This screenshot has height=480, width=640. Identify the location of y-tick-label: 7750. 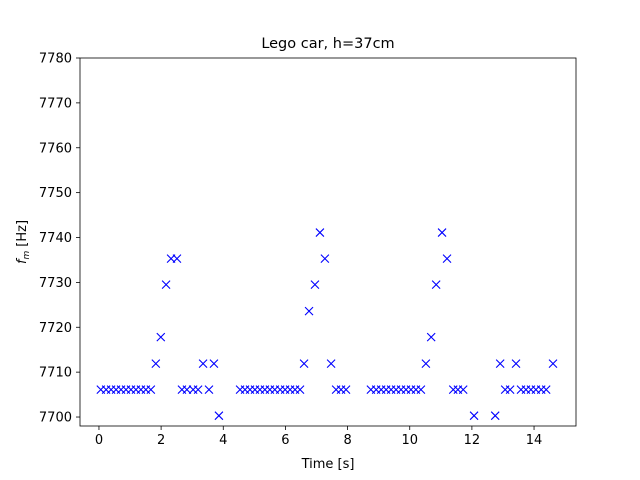
(55, 193).